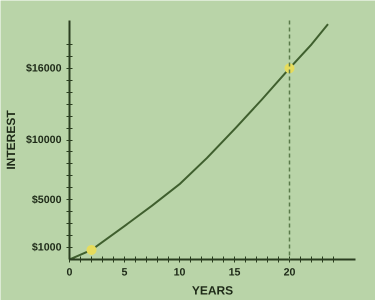  Describe the element at coordinates (180, 272) in the screenshot. I see `x-tick-label: 10` at that location.